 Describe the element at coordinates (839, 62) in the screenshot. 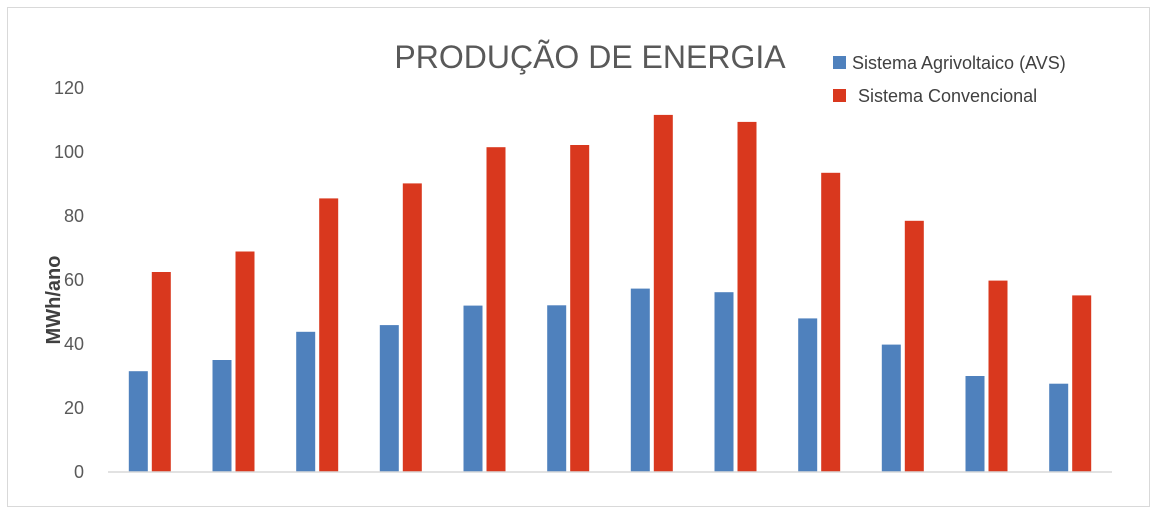

I see `legend-swatch-avs` at that location.